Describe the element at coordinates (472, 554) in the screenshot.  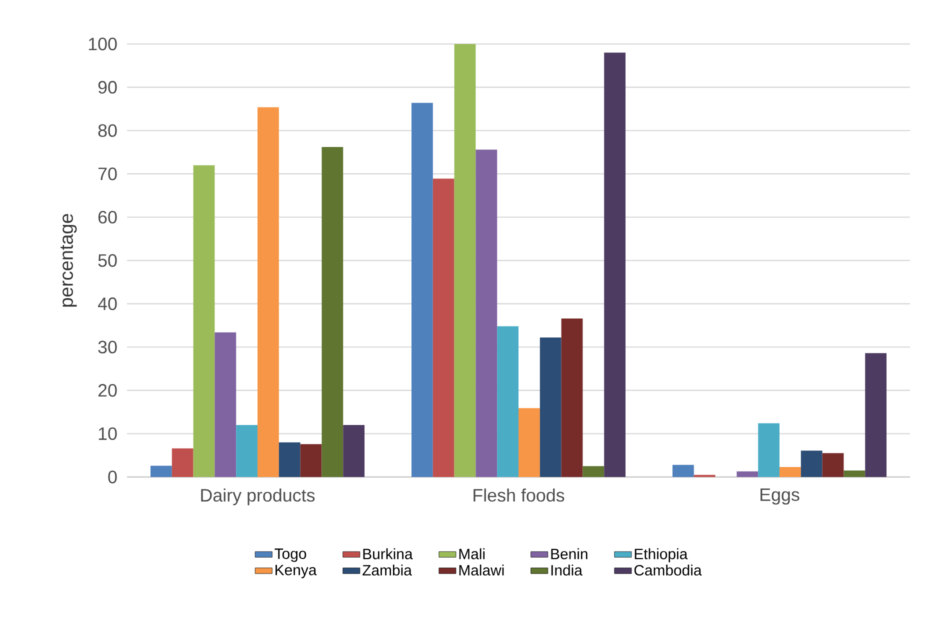
I see `legend-label: Mali` at that location.